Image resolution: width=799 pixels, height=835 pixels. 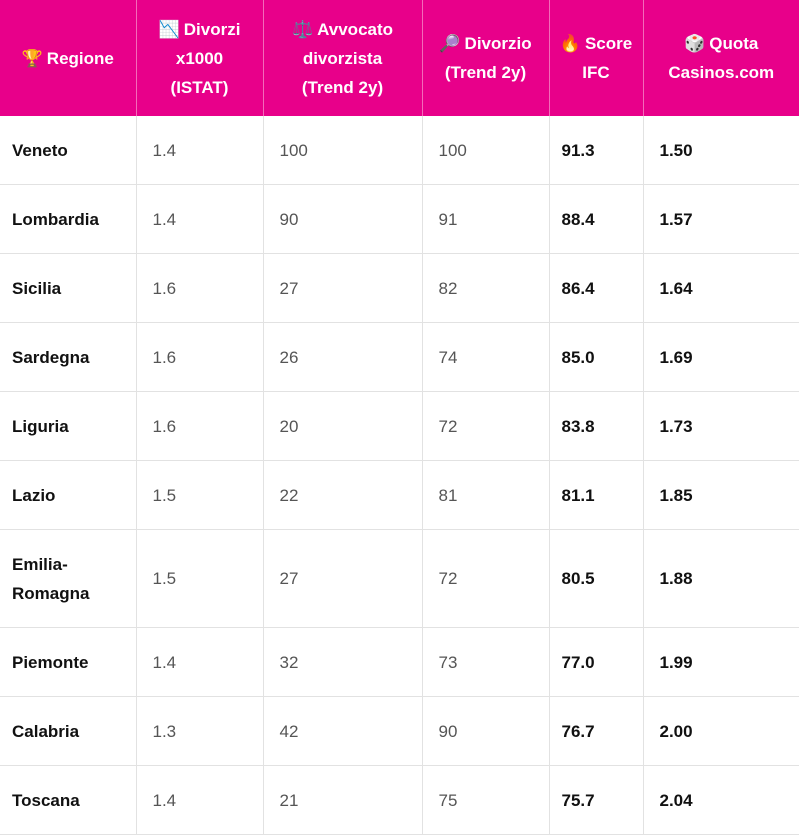 I want to click on region-cell: Calabria, so click(x=68, y=731).